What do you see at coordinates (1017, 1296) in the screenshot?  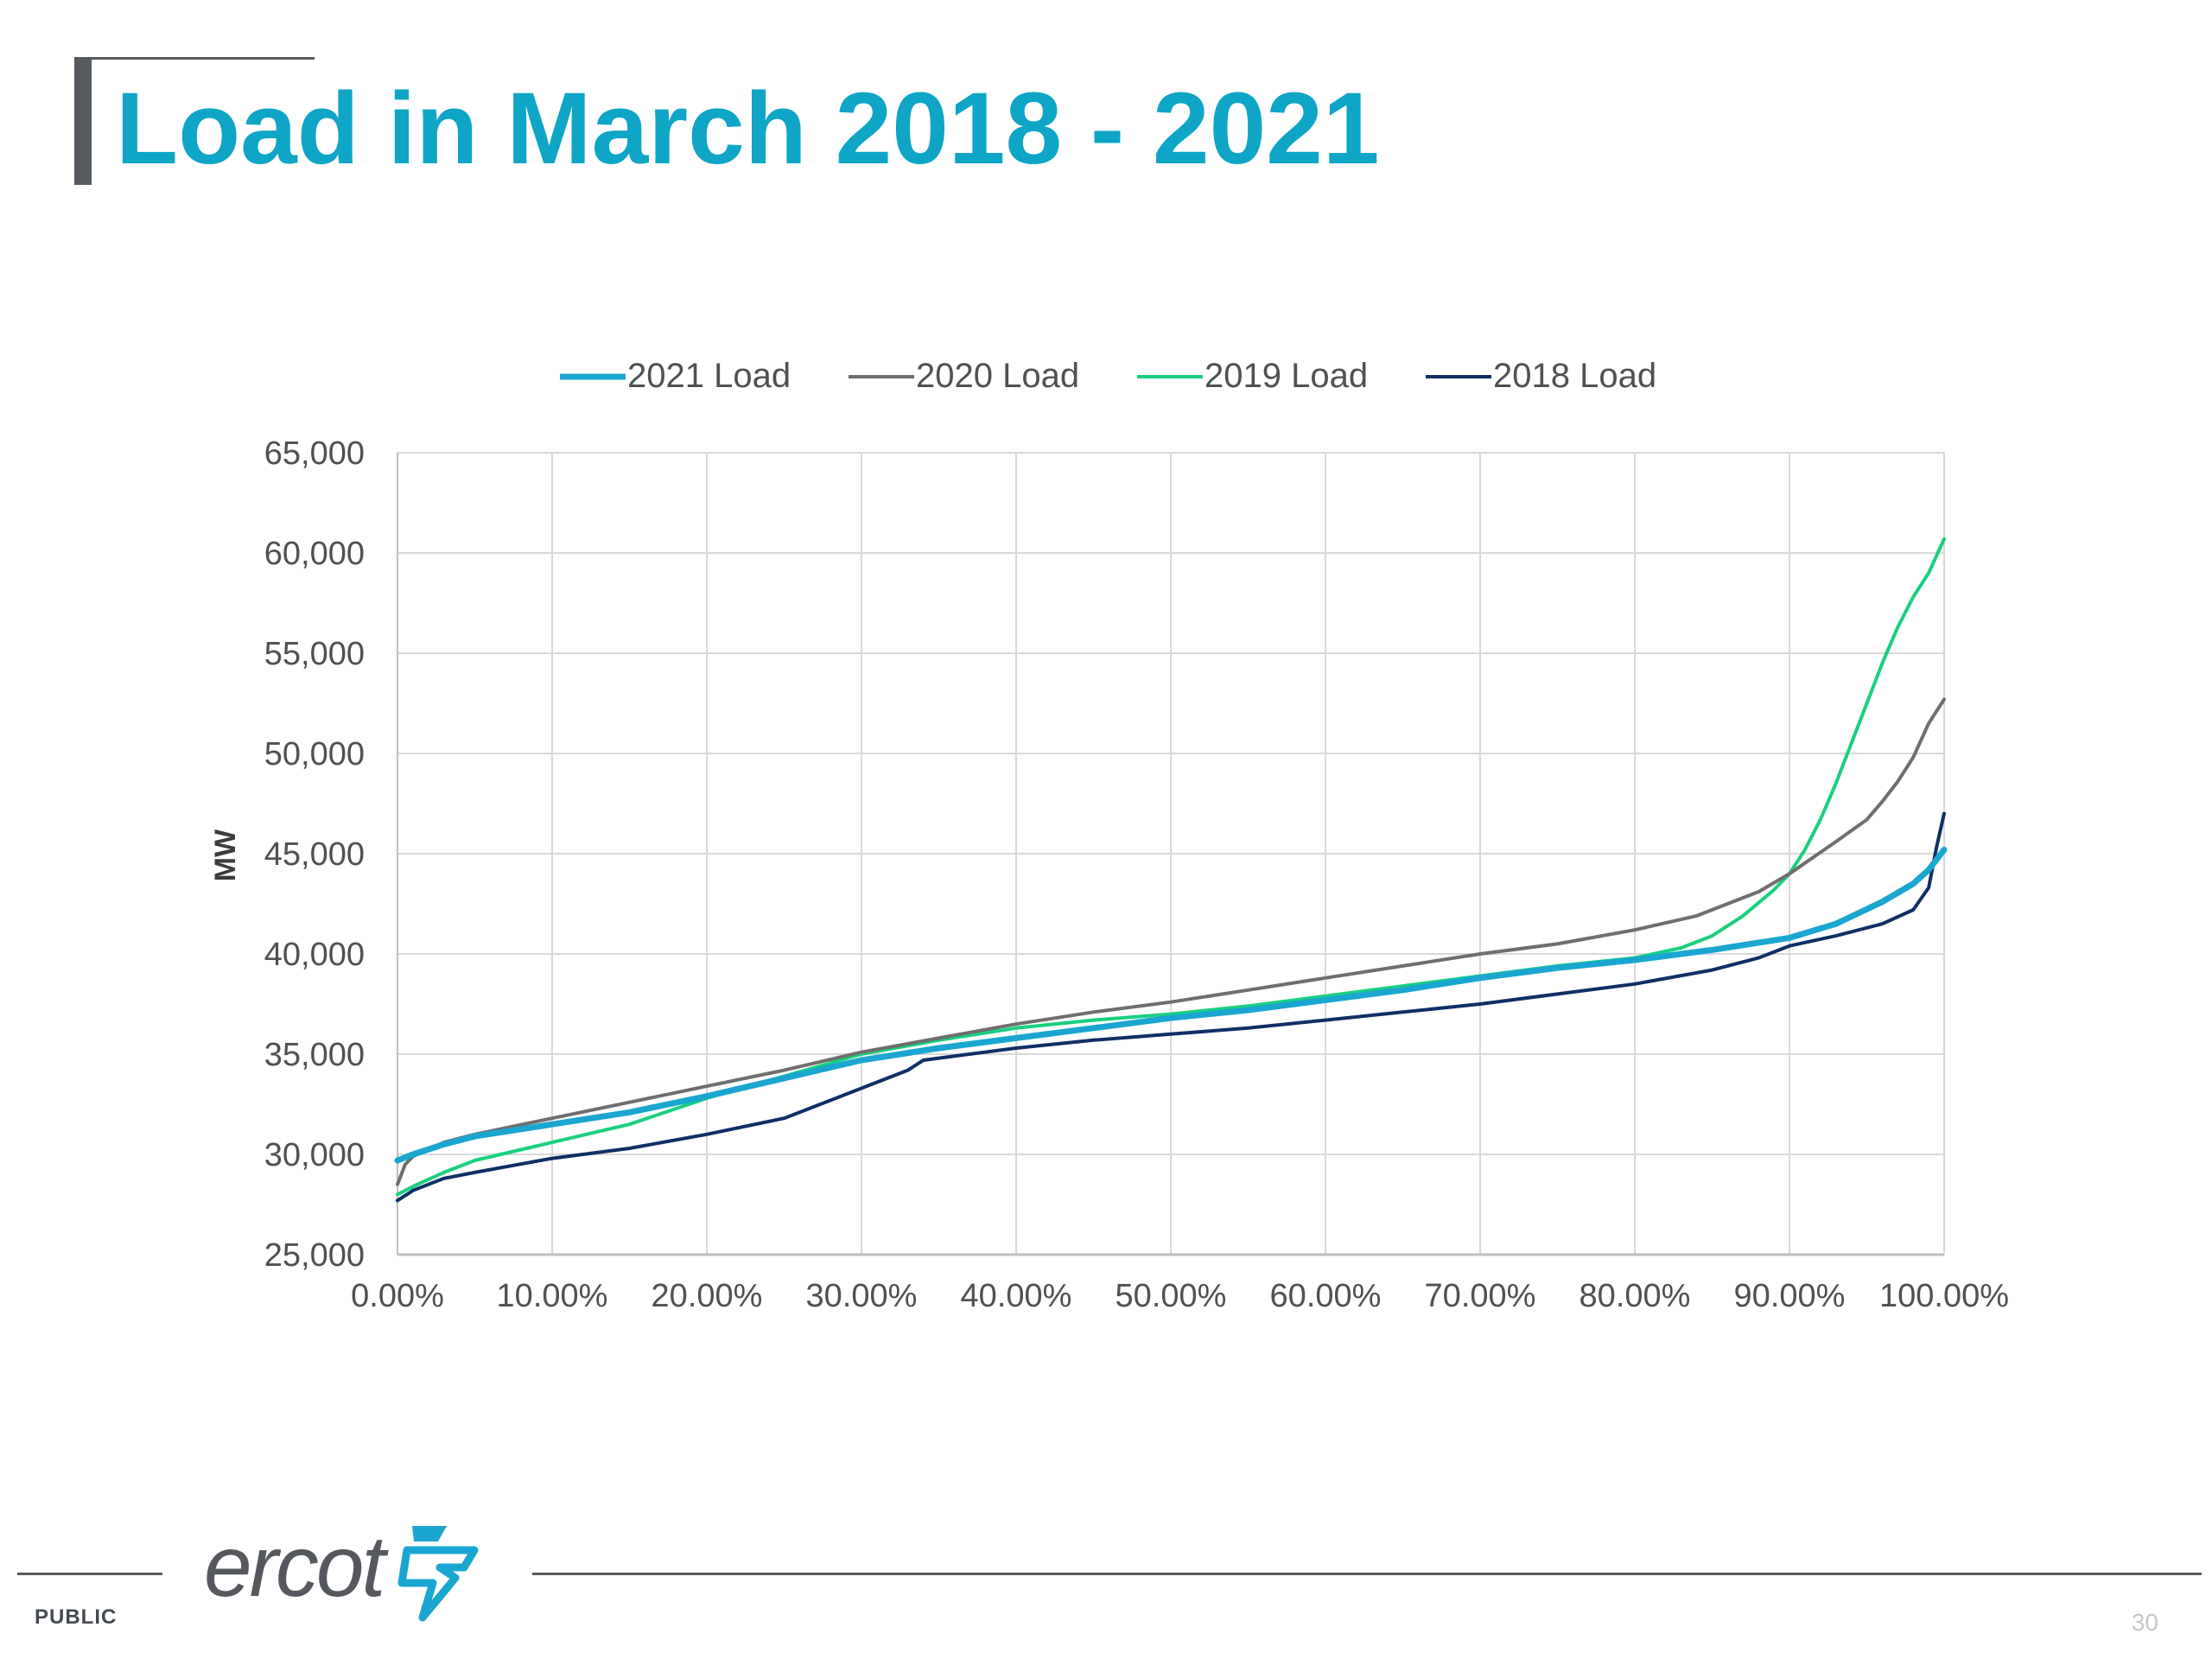 I see `x-tick-label: 40.00%` at bounding box center [1017, 1296].